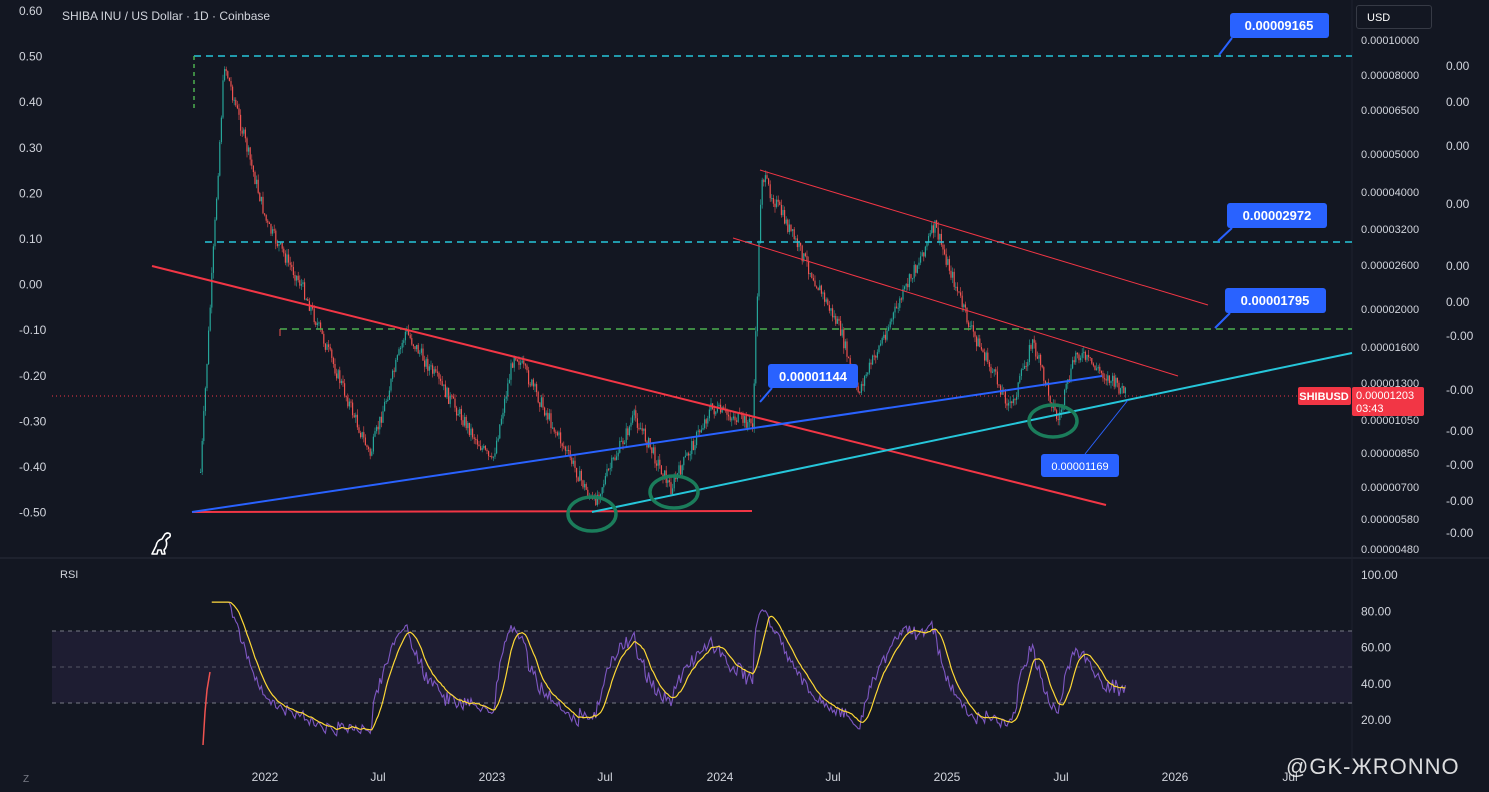 This screenshot has height=792, width=1489. What do you see at coordinates (33, 513) in the screenshot?
I see `left-axis-label: -0.50` at bounding box center [33, 513].